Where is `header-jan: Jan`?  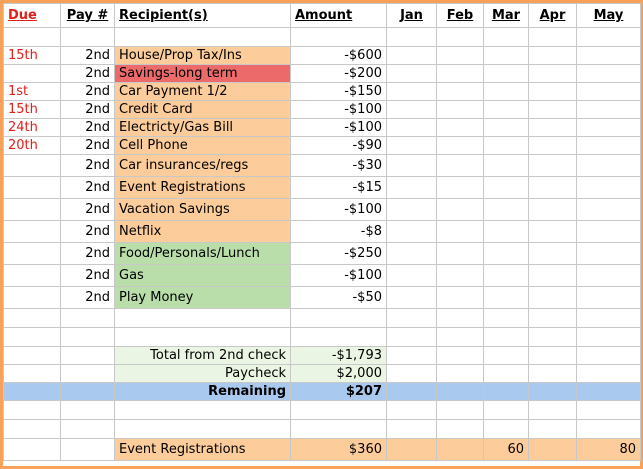 header-jan: Jan is located at coordinates (411, 15).